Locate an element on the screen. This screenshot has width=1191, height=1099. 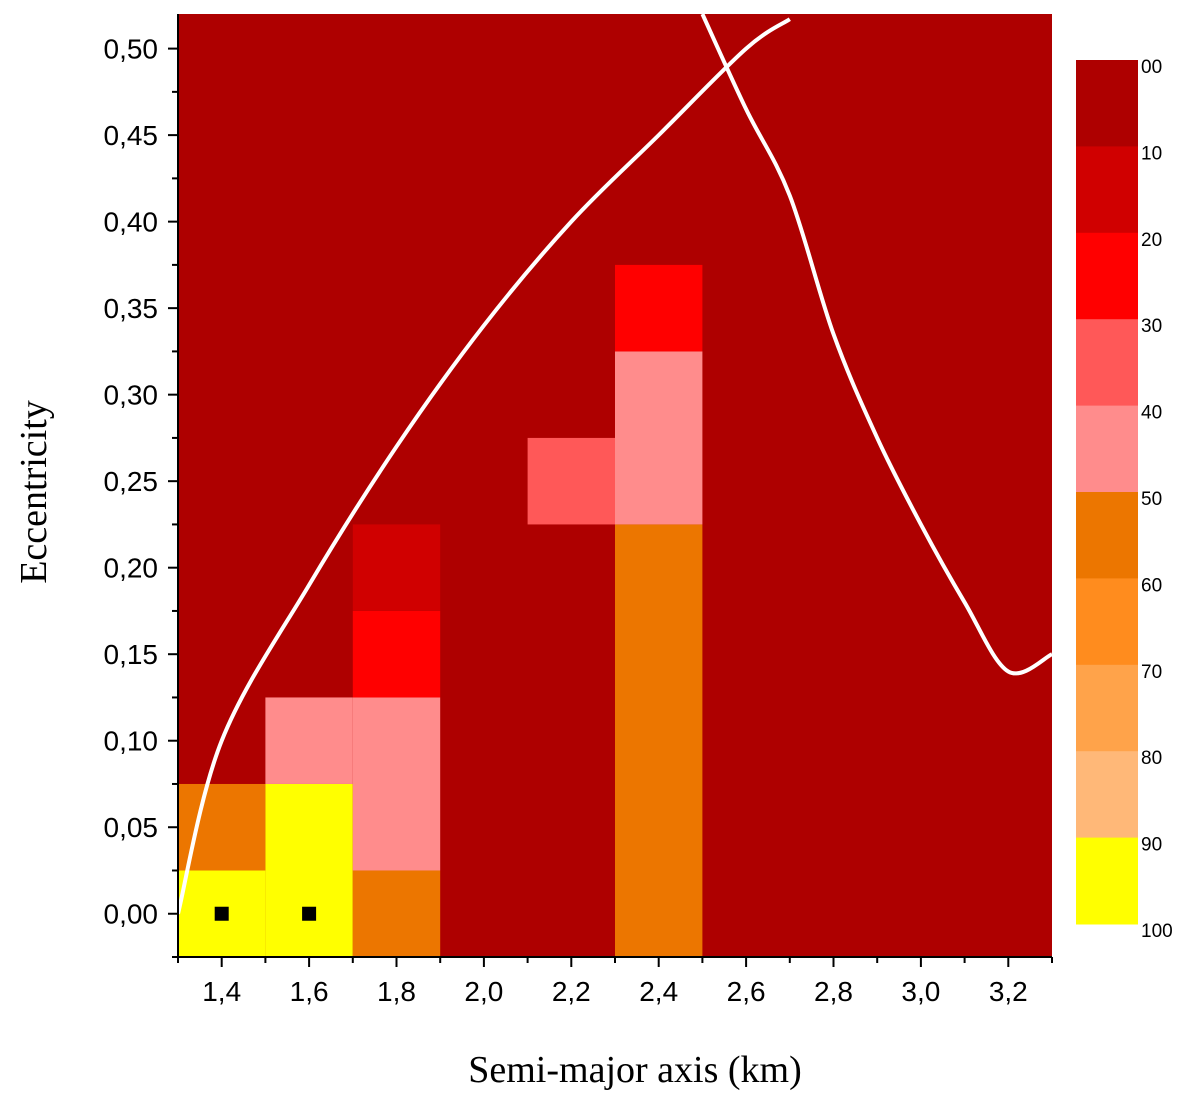
x-axis-title: Semi-major axis (km) is located at coordinates (634, 1070).